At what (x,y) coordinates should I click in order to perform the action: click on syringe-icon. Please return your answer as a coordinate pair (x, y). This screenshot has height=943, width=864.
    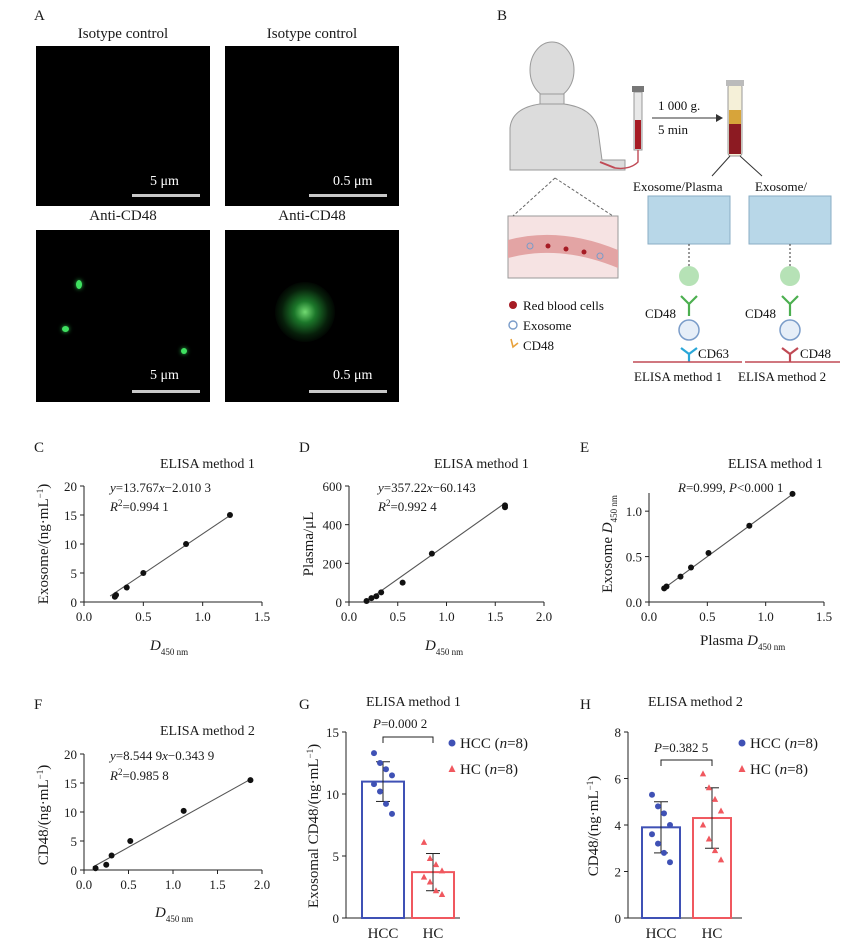
    Looking at the image, I should click on (629, 128).